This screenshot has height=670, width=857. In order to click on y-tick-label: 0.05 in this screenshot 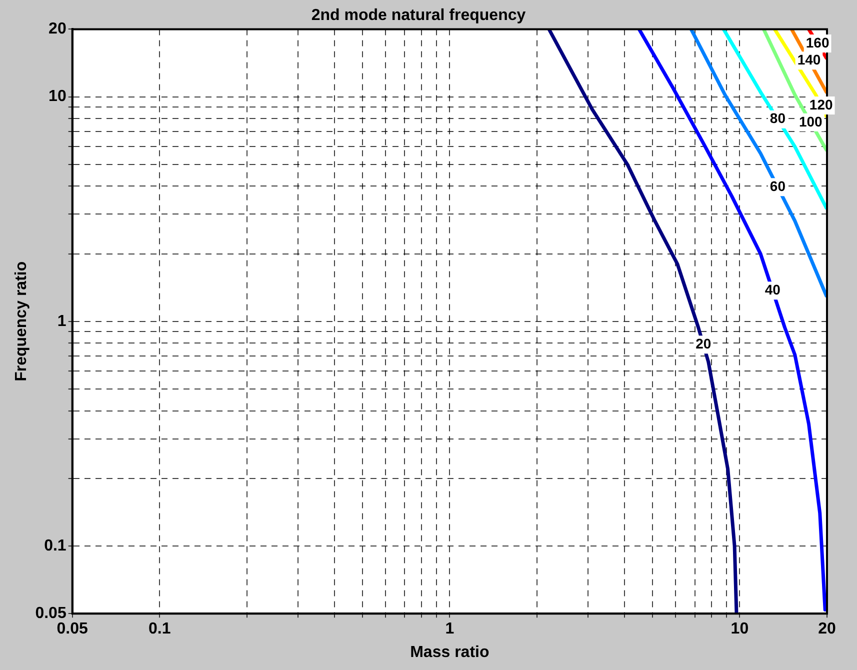, I will do `click(50, 613)`.